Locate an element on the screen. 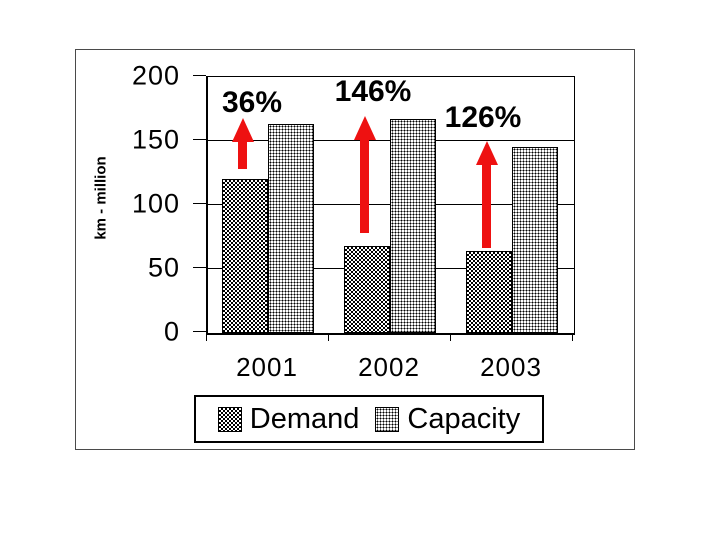 Image resolution: width=720 pixels, height=540 pixels. x-axis-label-2003: 2003 is located at coordinates (511, 367).